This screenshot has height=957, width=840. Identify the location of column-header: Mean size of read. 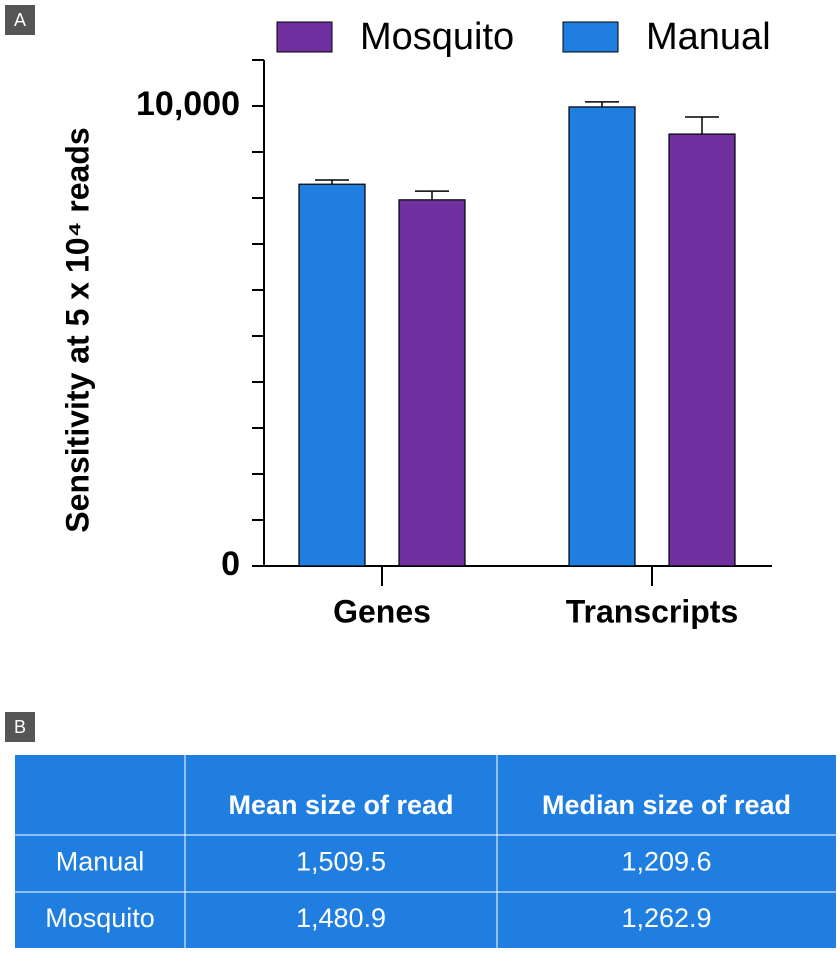
(340, 805).